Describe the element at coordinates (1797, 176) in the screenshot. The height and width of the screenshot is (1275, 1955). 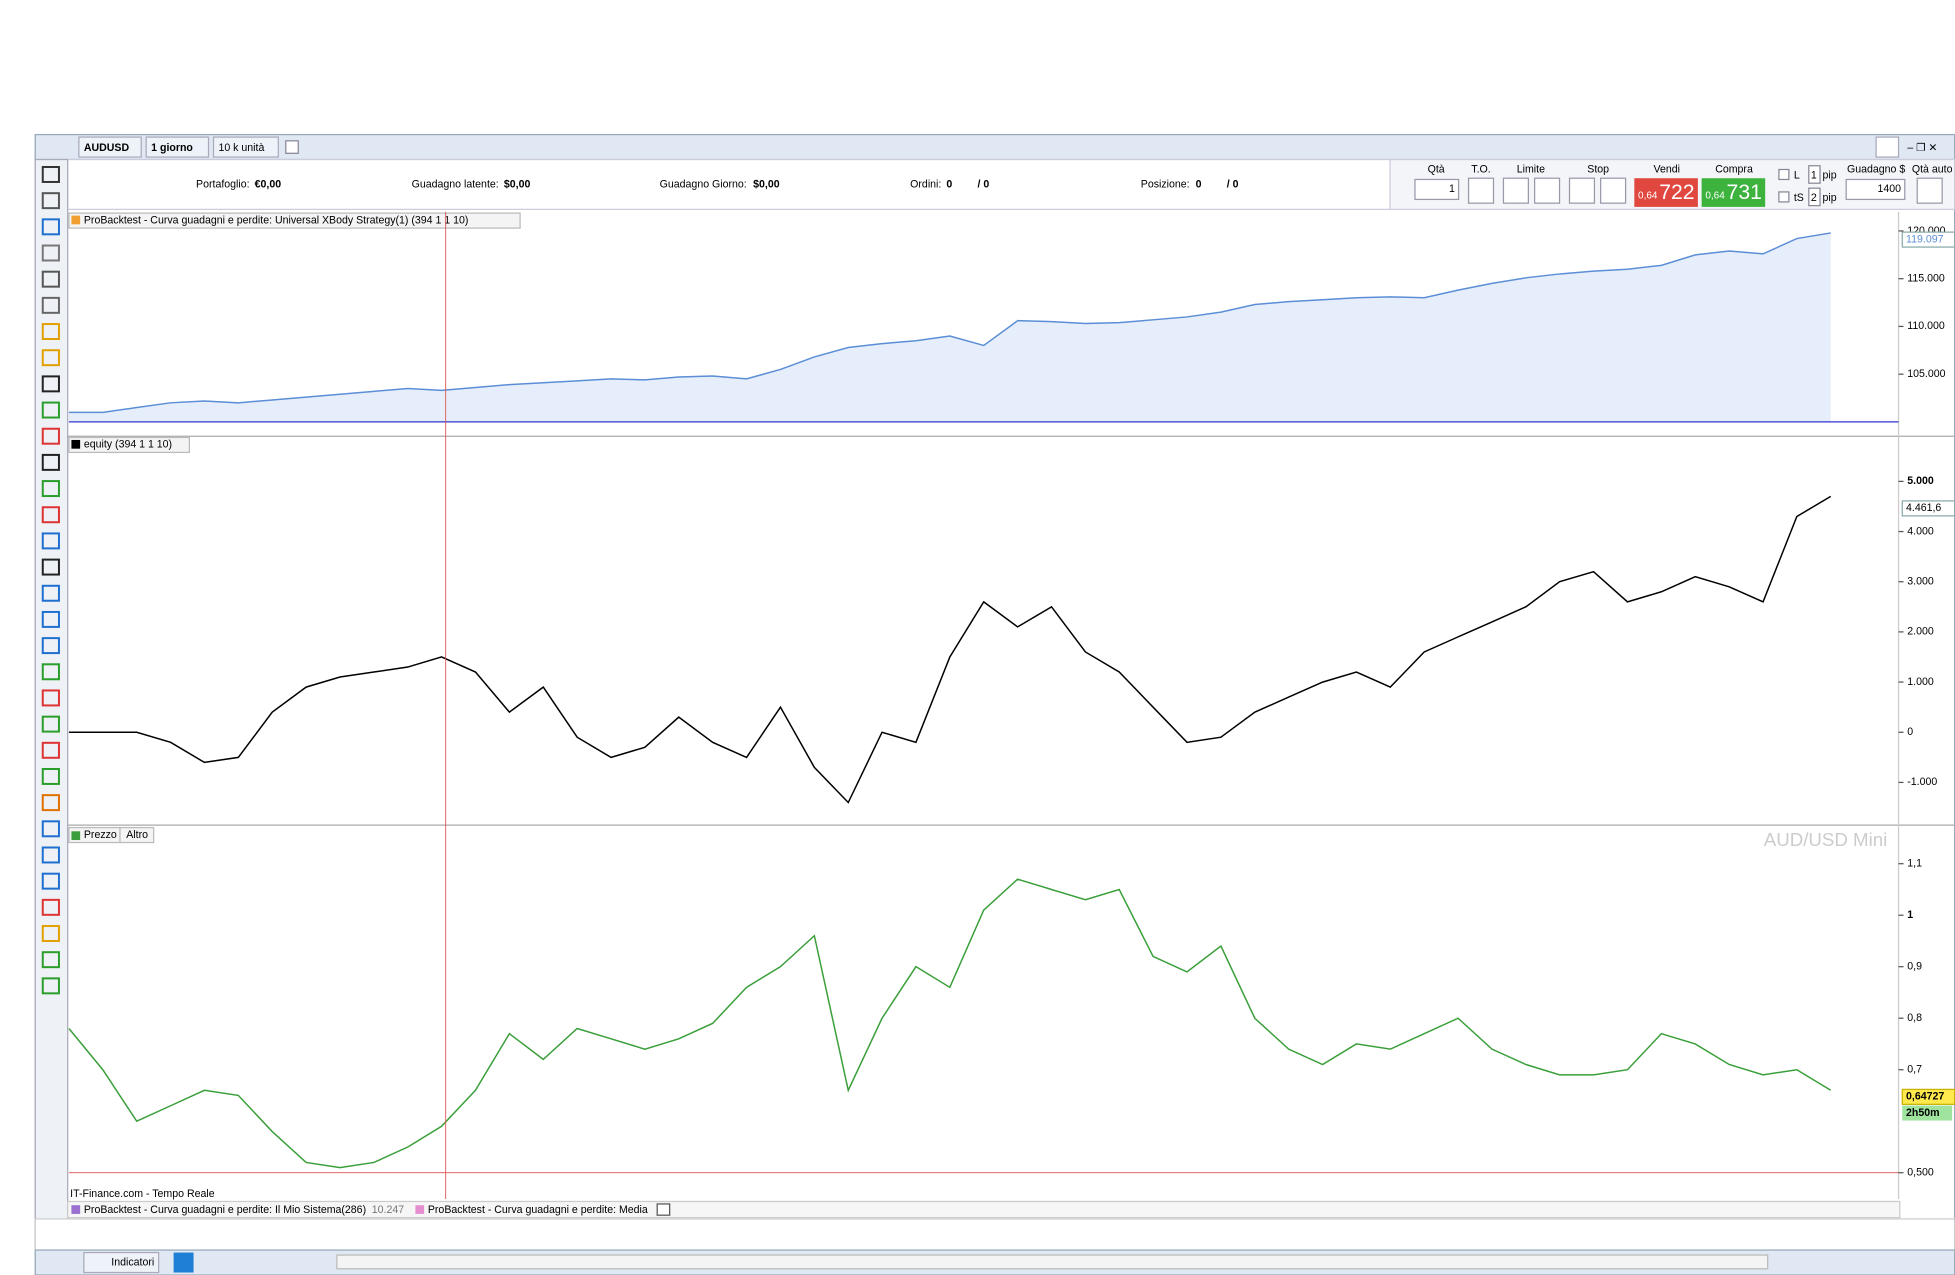
I see `l-label: L` at that location.